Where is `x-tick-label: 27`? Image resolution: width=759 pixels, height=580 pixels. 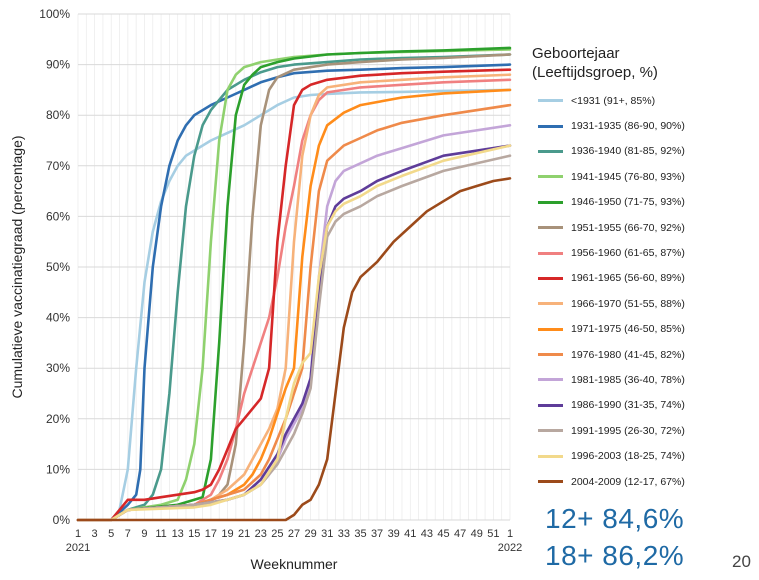
x-tick-label: 27 is located at coordinates (294, 534).